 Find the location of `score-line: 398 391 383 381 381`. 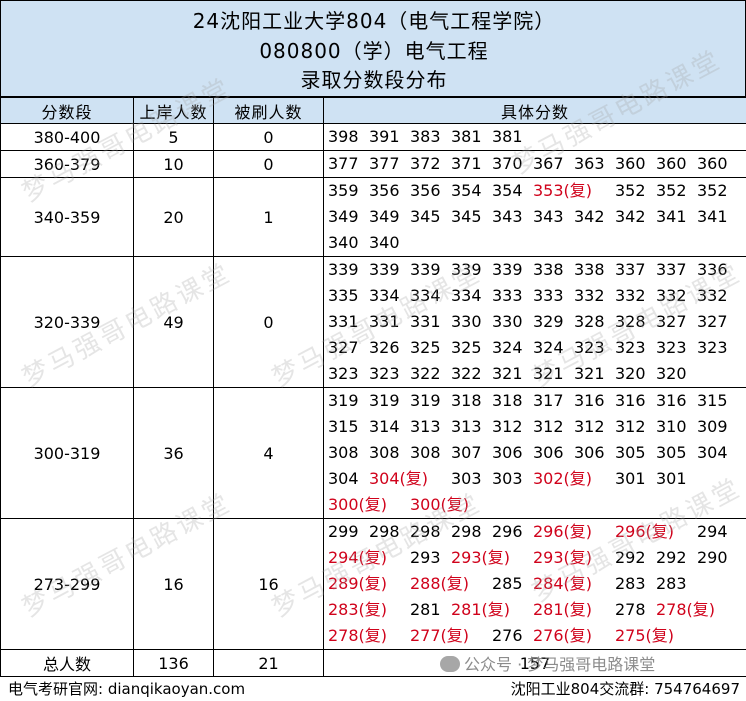

score-line: 398 391 383 381 381 is located at coordinates (537, 137).